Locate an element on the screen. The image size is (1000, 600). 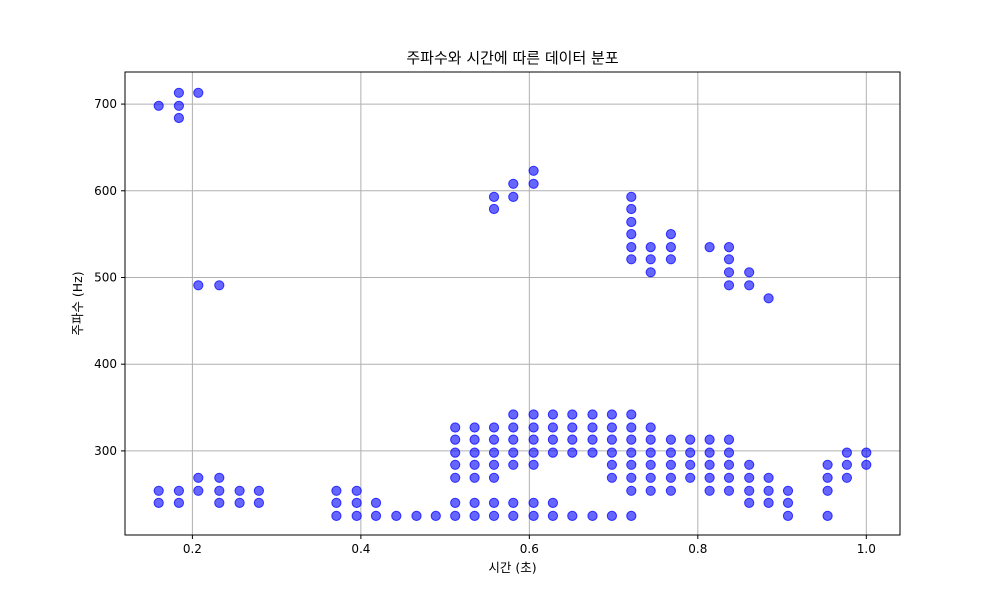
y-tick-label: 700 is located at coordinates (105, 104).